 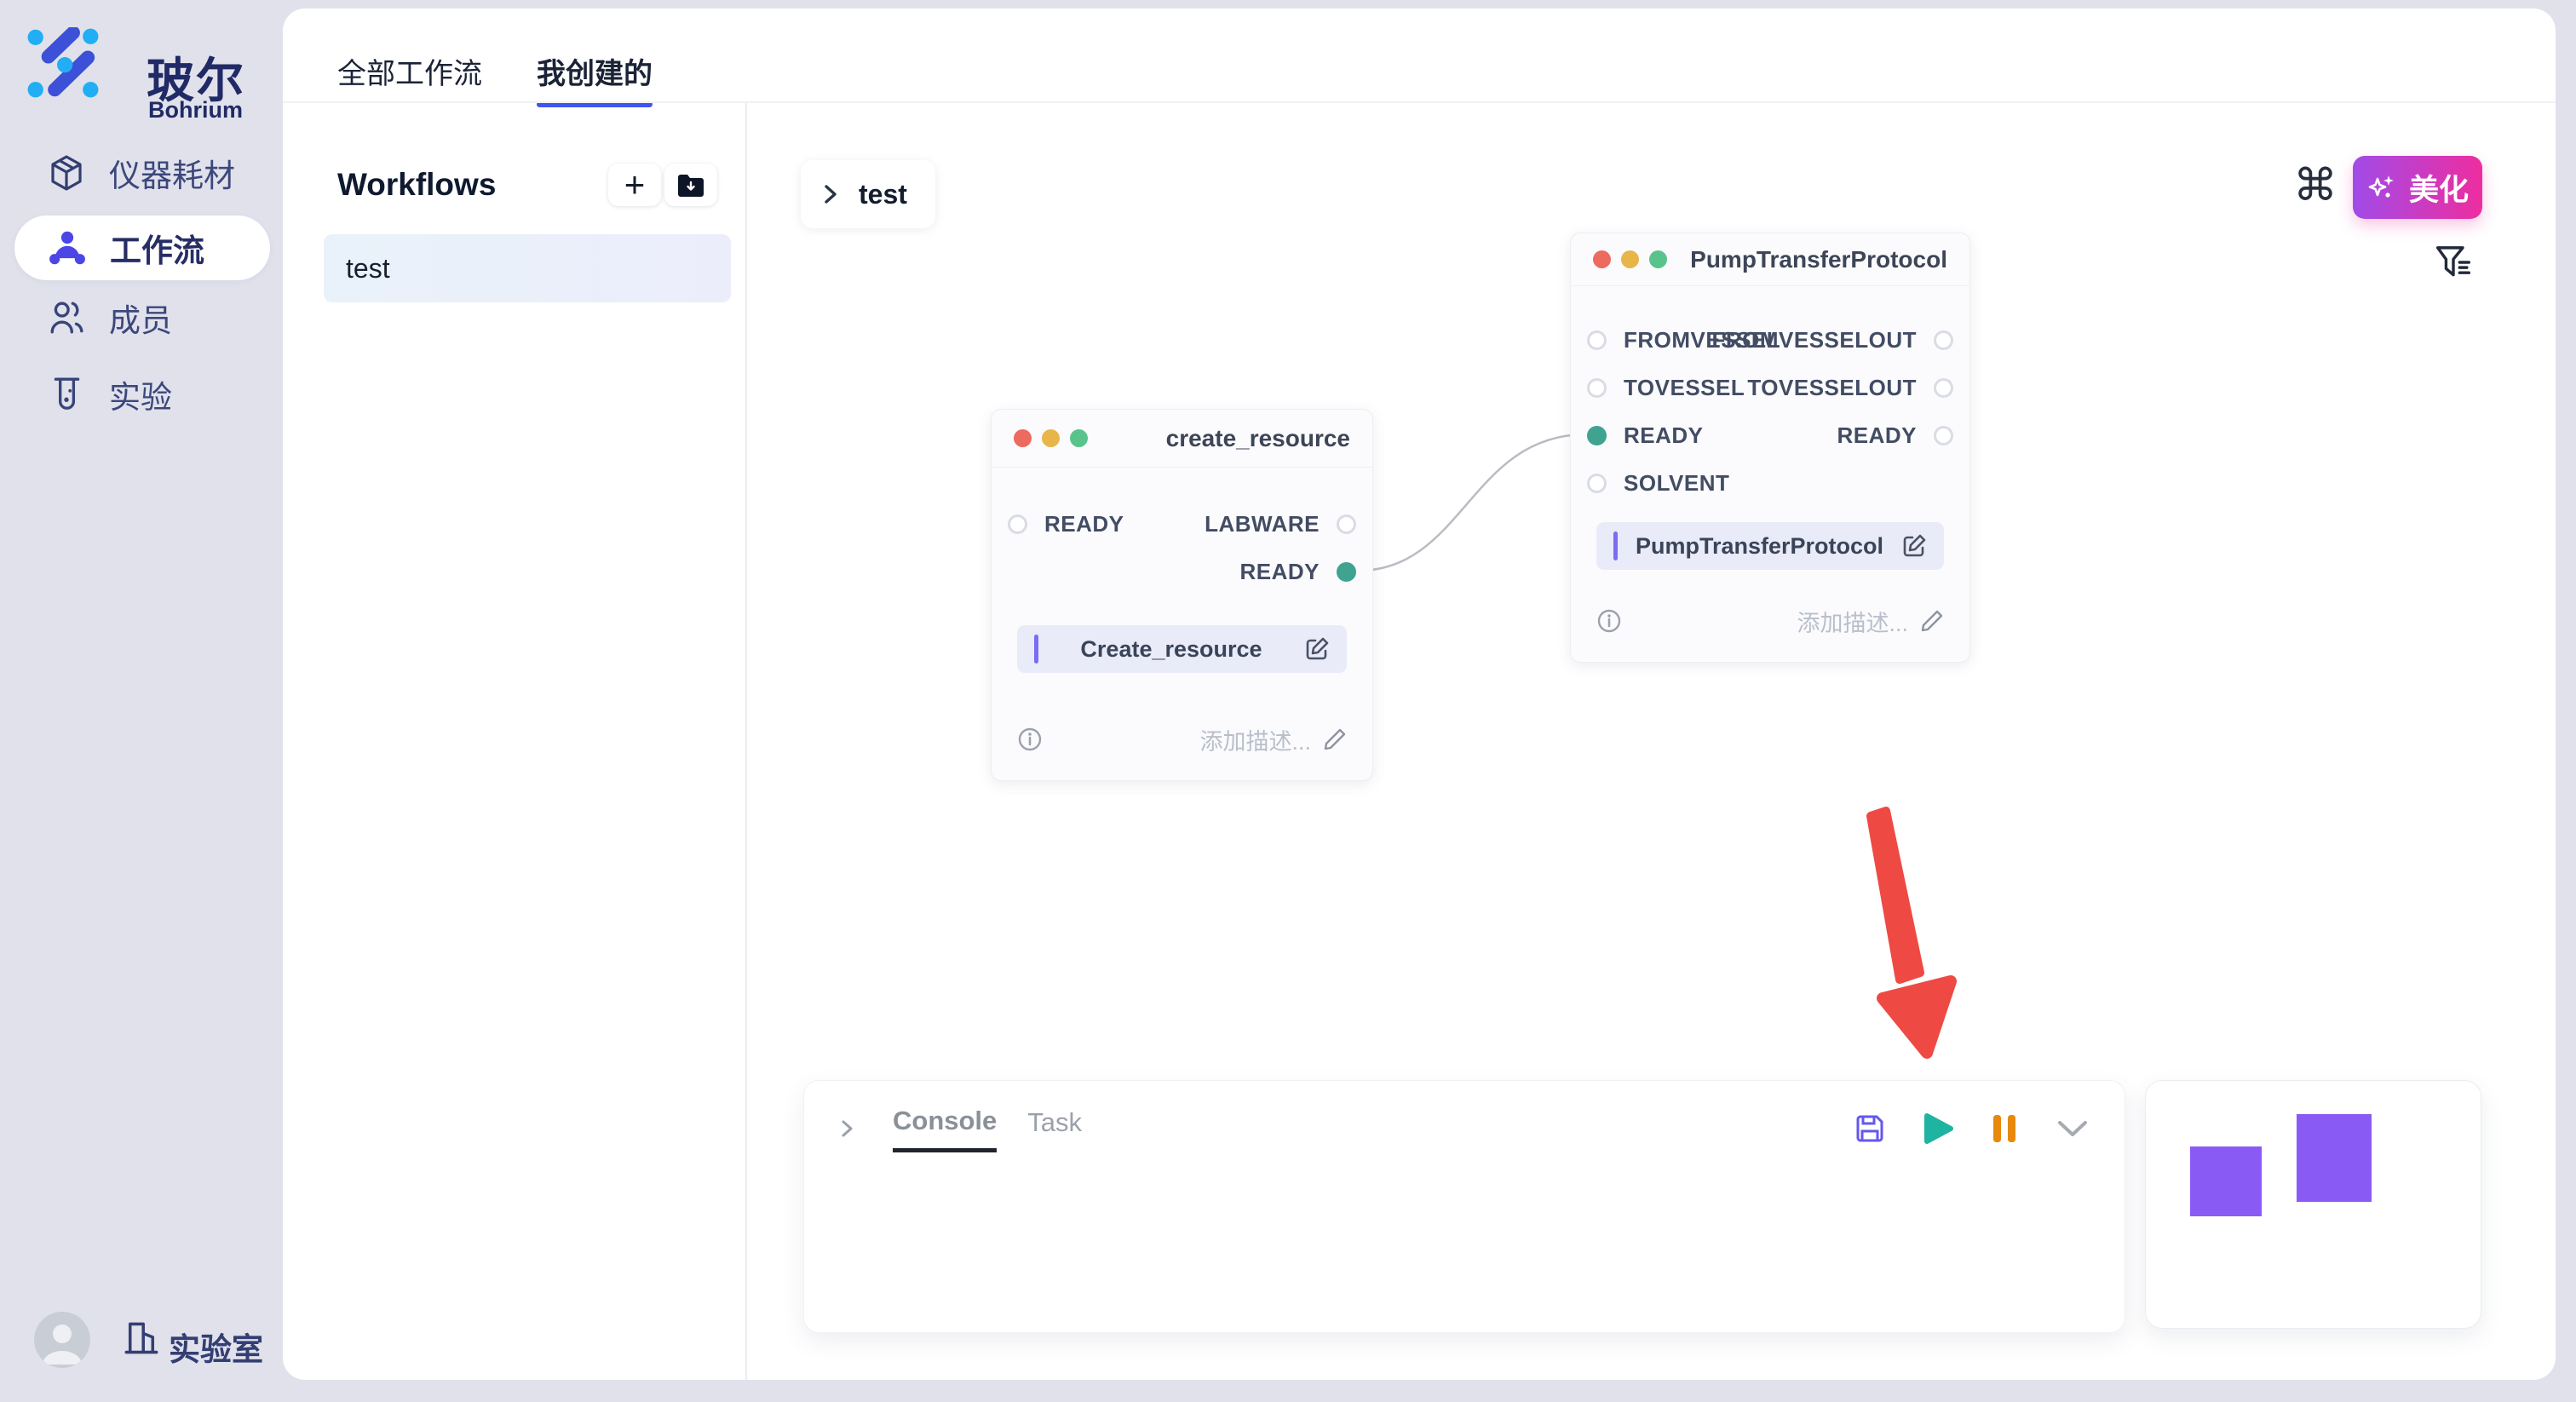 What do you see at coordinates (1814, 339) in the screenshot?
I see `port-label: FROMVESSELOUT` at bounding box center [1814, 339].